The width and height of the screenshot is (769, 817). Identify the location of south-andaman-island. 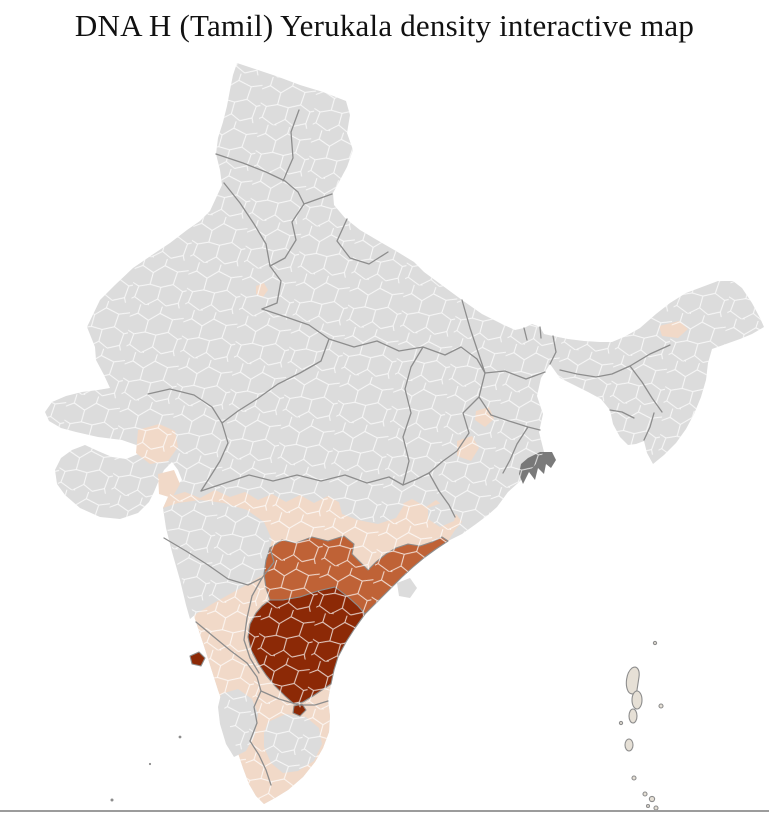
(633, 716).